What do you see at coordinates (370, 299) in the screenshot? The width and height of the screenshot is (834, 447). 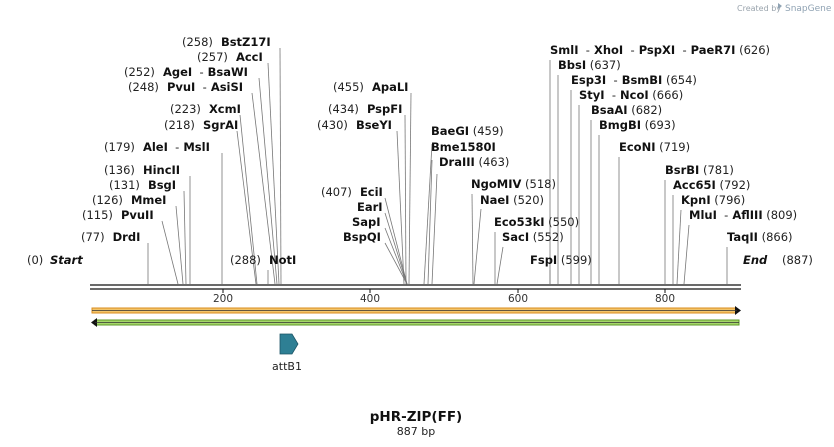 I see `scale-tick-label: 400` at bounding box center [370, 299].